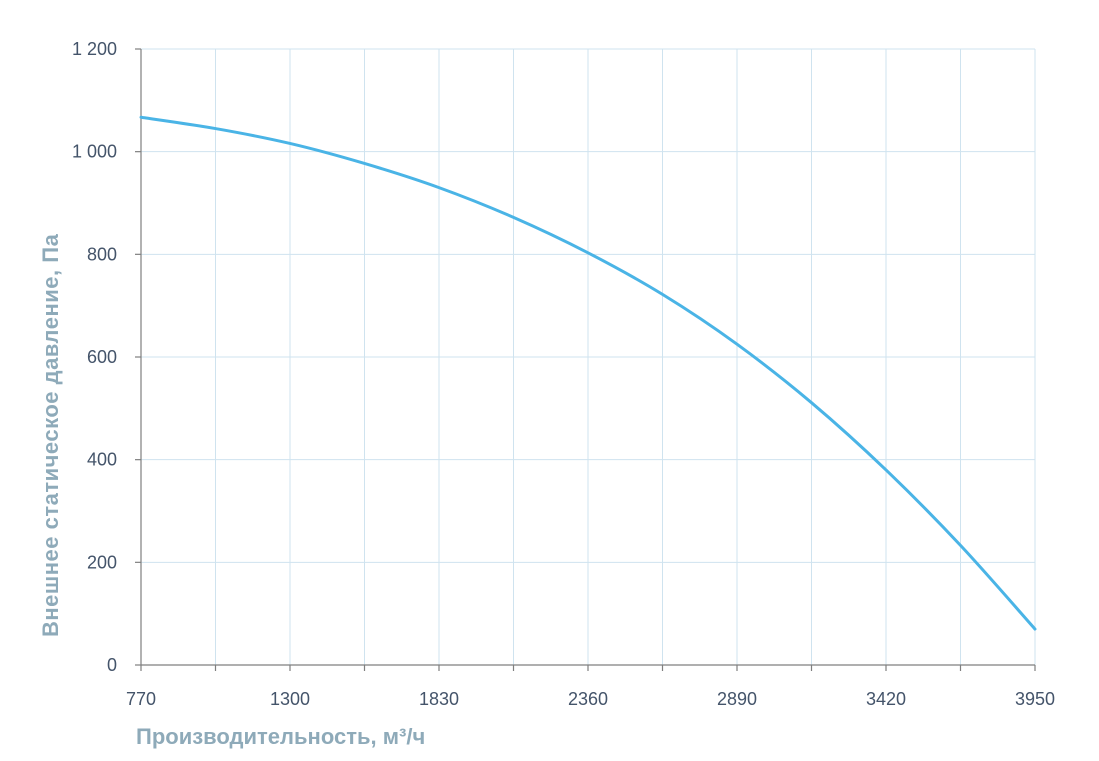 The width and height of the screenshot is (1099, 761). I want to click on y-tick-label: 800, so click(102, 254).